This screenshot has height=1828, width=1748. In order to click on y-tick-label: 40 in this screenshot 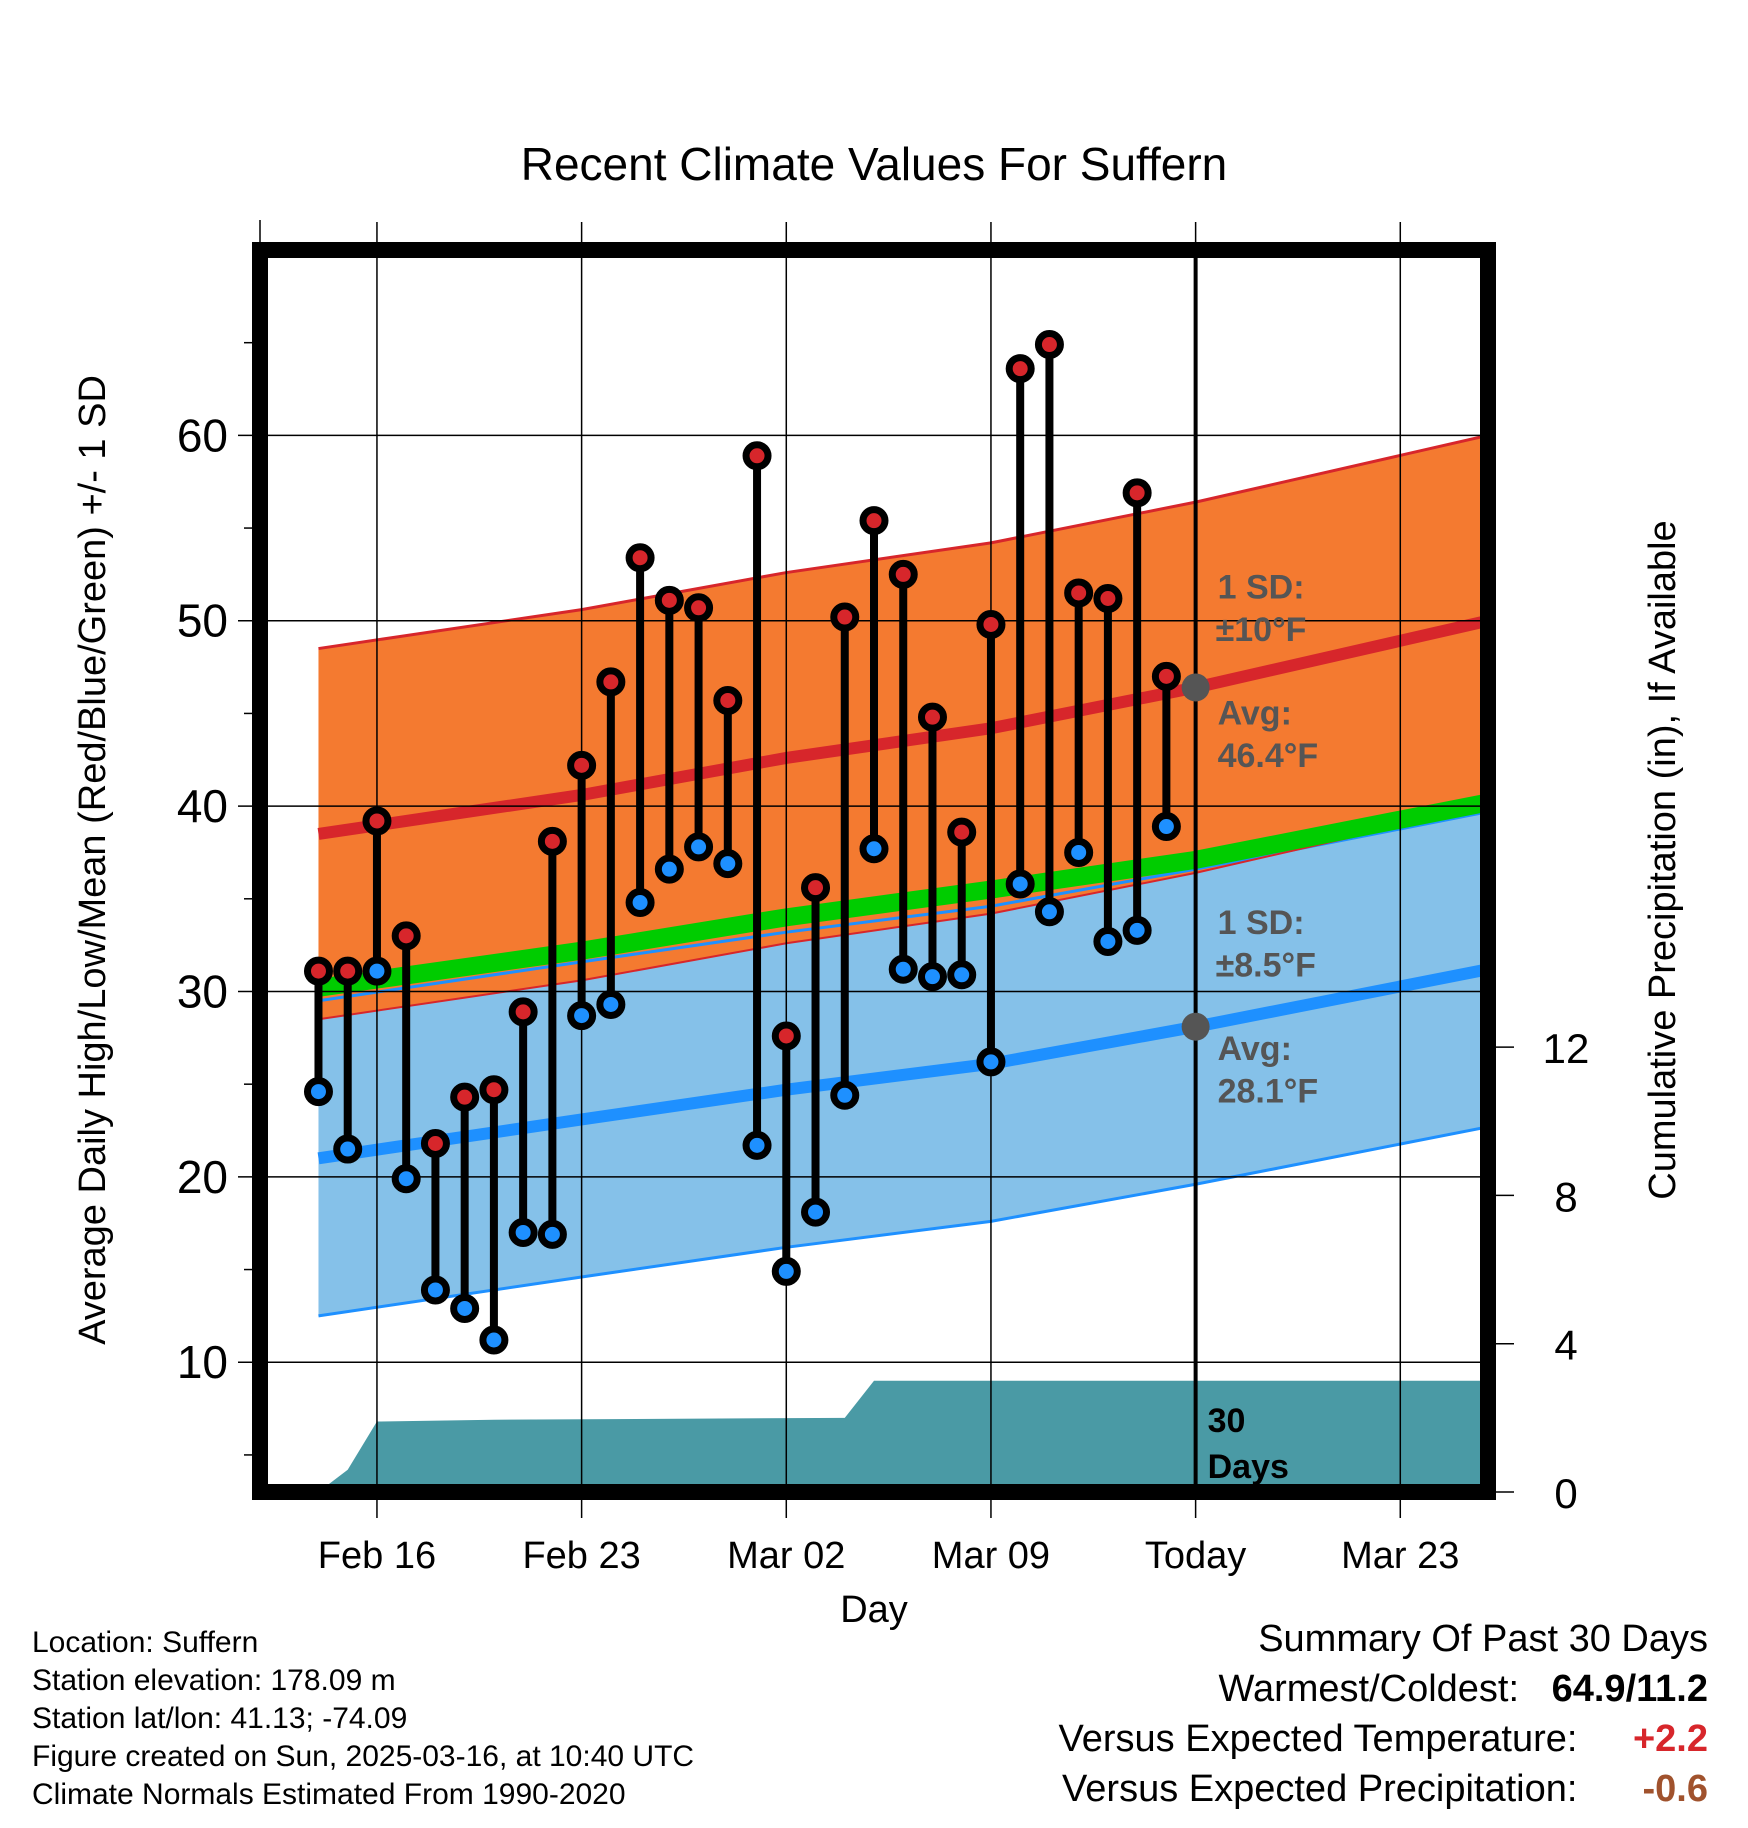, I will do `click(202, 806)`.